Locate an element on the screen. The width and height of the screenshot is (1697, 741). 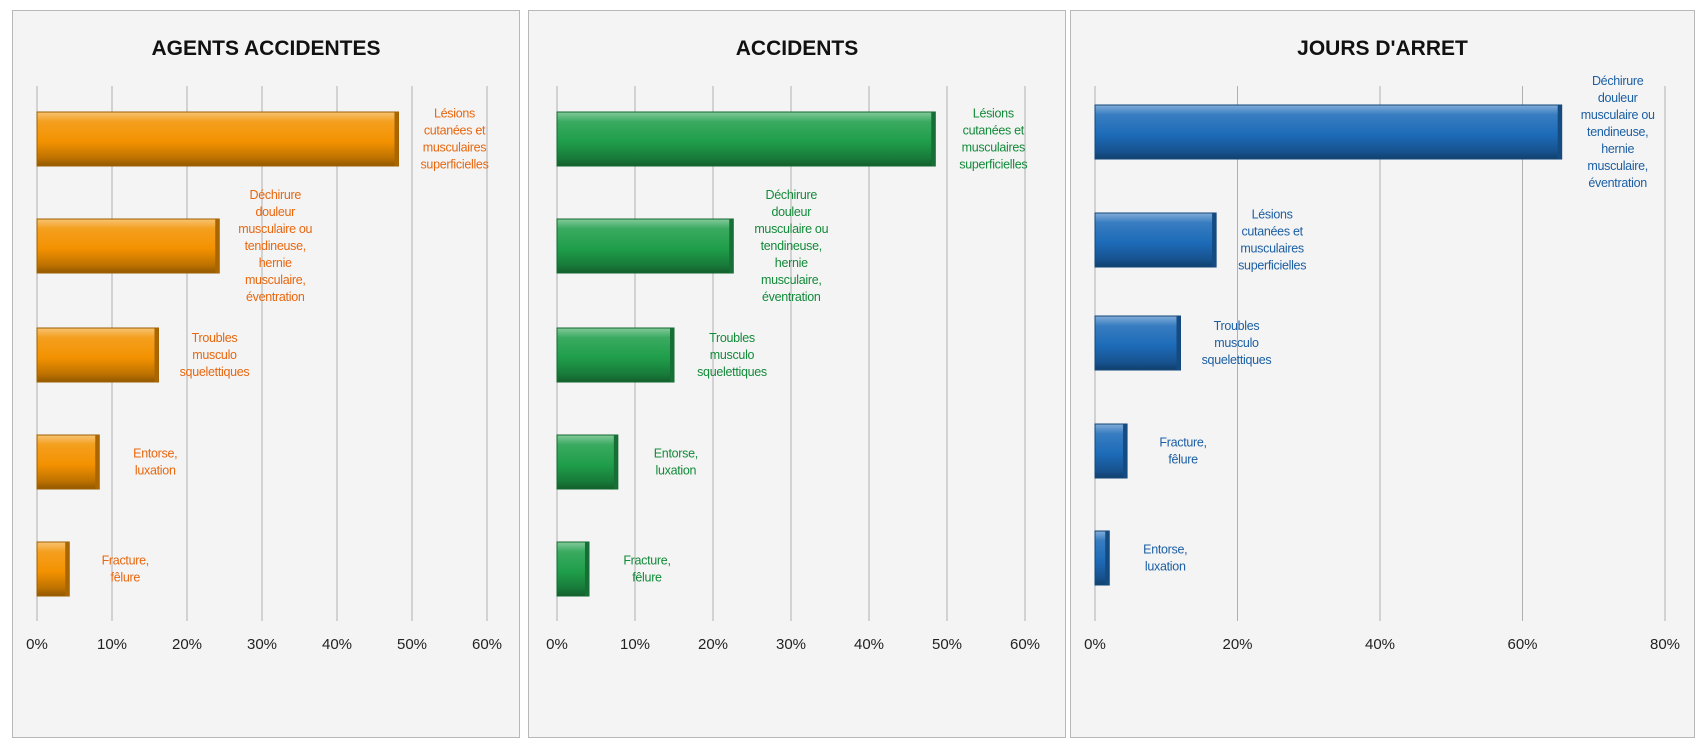
chart-title: AGENTS ACCIDENTES is located at coordinates (266, 48).